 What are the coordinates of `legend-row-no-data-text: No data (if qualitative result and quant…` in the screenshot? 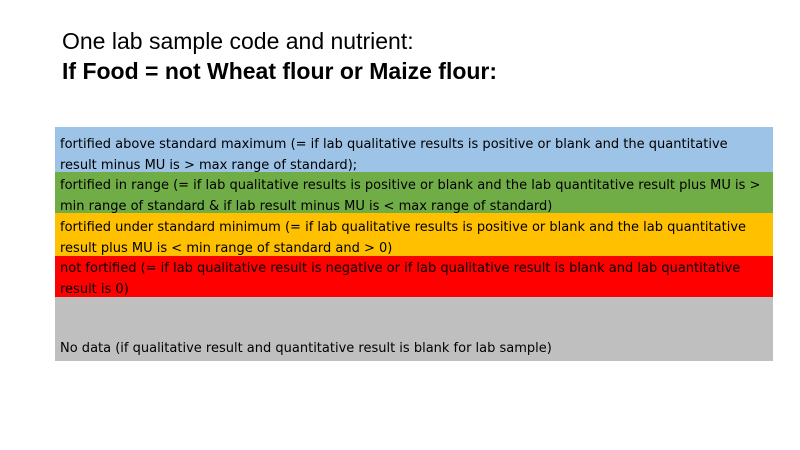 It's located at (306, 348).